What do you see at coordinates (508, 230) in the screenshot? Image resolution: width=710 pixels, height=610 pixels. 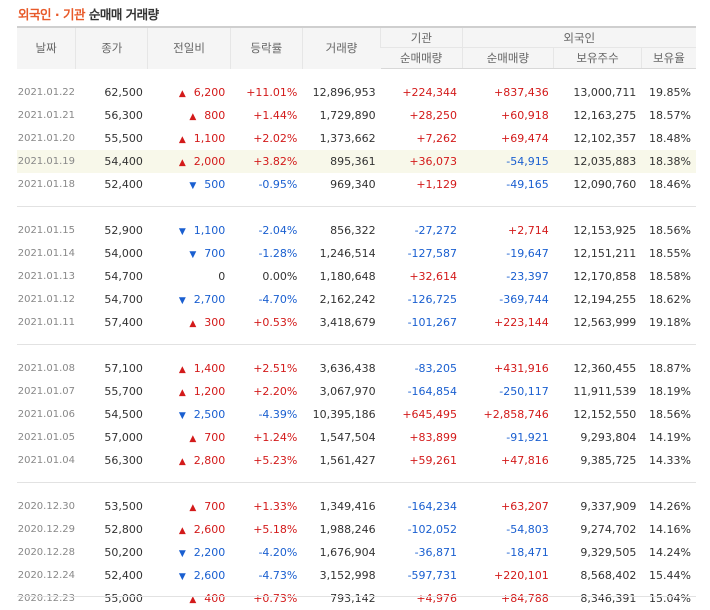 I see `foreign-net-cell: +2,714` at bounding box center [508, 230].